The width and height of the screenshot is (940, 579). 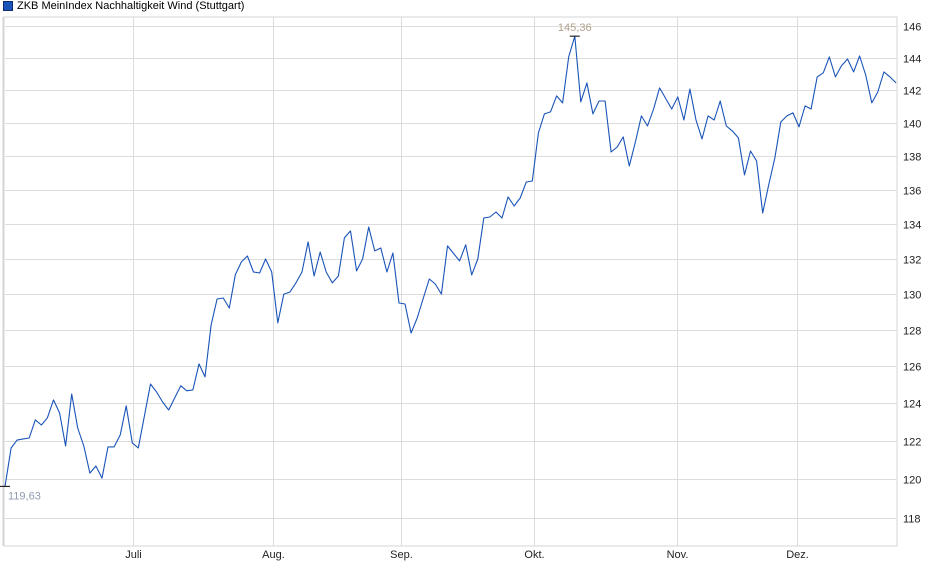 What do you see at coordinates (912, 60) in the screenshot?
I see `y-tick-label: 144` at bounding box center [912, 60].